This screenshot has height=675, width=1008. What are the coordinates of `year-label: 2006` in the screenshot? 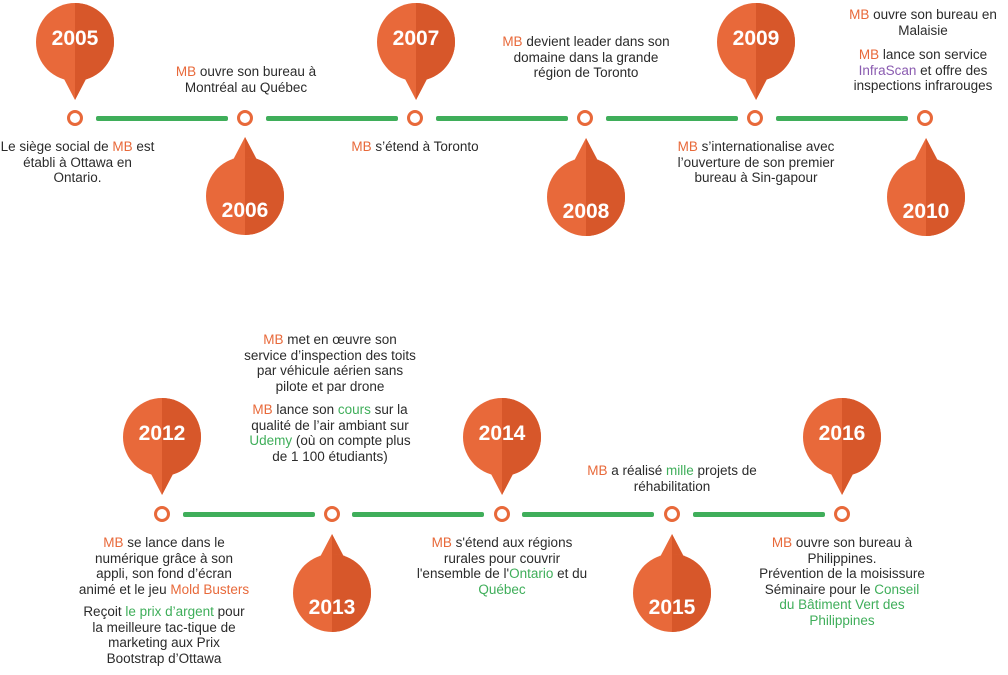 It's located at (245, 210).